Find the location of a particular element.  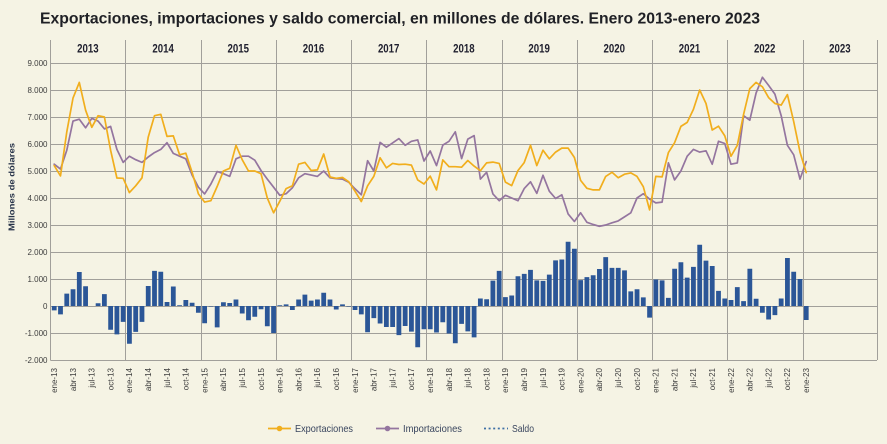

svg-text: Saldo is located at coordinates (523, 429).